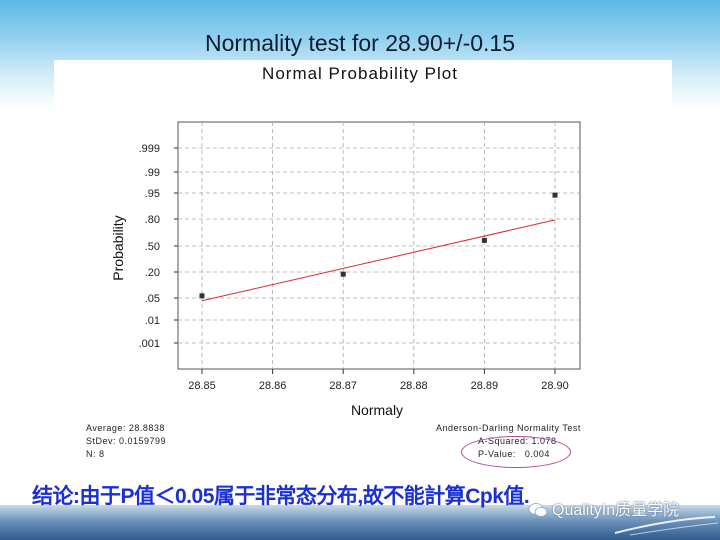 The height and width of the screenshot is (540, 720). I want to click on x-tick-label: 28.87, so click(343, 386).